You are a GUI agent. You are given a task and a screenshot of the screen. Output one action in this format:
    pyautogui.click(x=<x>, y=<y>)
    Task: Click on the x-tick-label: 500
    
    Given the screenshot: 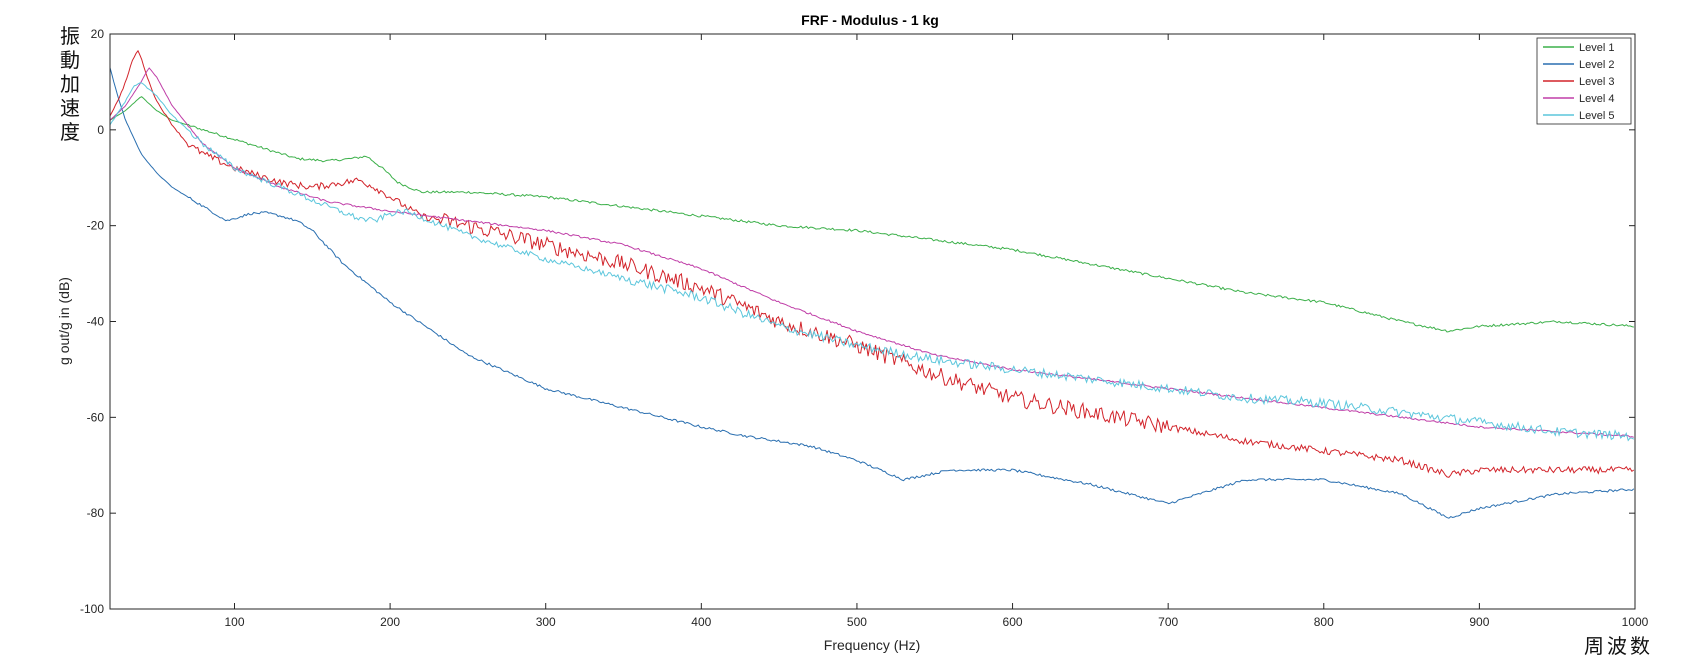 What is the action you would take?
    pyautogui.click(x=857, y=622)
    